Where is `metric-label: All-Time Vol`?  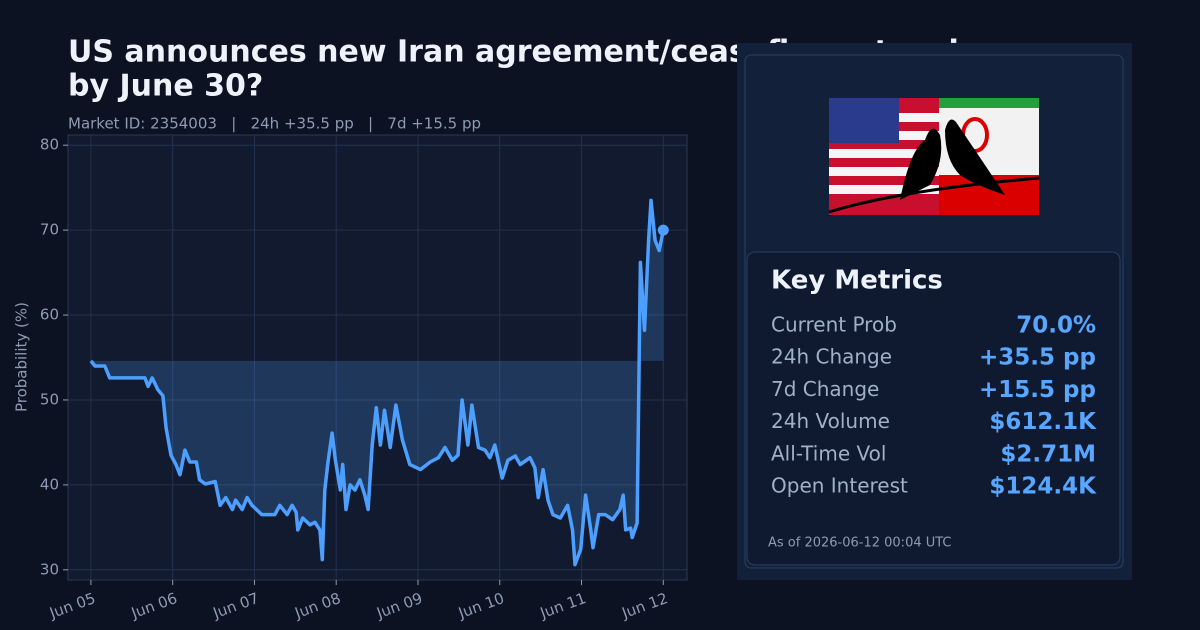 metric-label: All-Time Vol is located at coordinates (828, 453).